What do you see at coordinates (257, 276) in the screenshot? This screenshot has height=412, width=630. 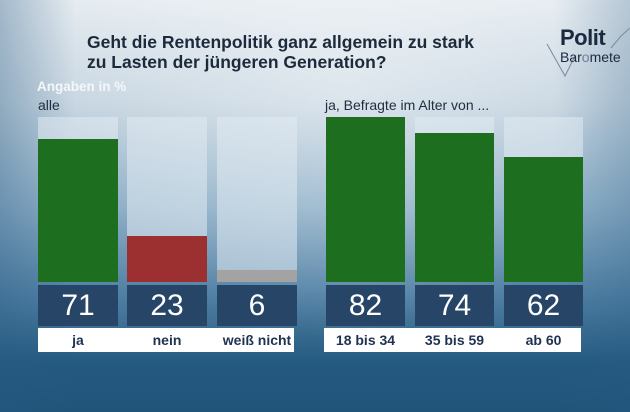 I see `bar-weiß-nicht` at bounding box center [257, 276].